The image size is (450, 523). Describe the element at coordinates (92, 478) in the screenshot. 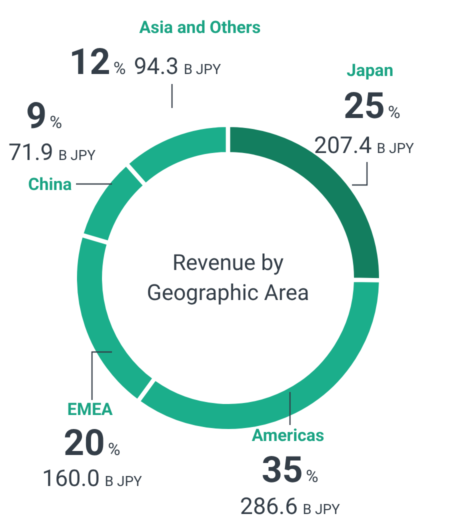

I see `data-label: 160.0 B JPY` at that location.